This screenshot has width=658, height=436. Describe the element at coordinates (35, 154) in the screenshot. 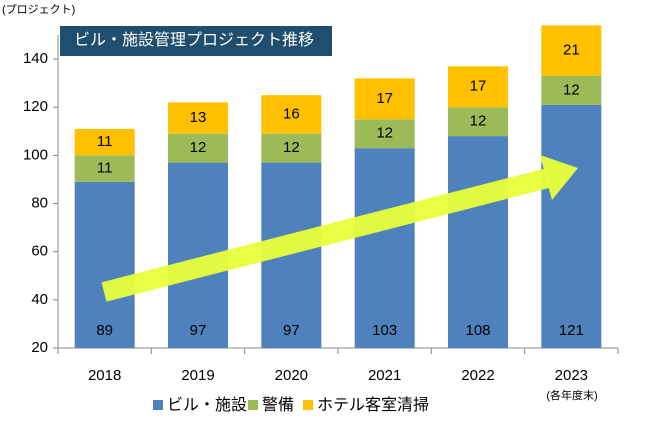

I see `y-tick-label: 100` at that location.